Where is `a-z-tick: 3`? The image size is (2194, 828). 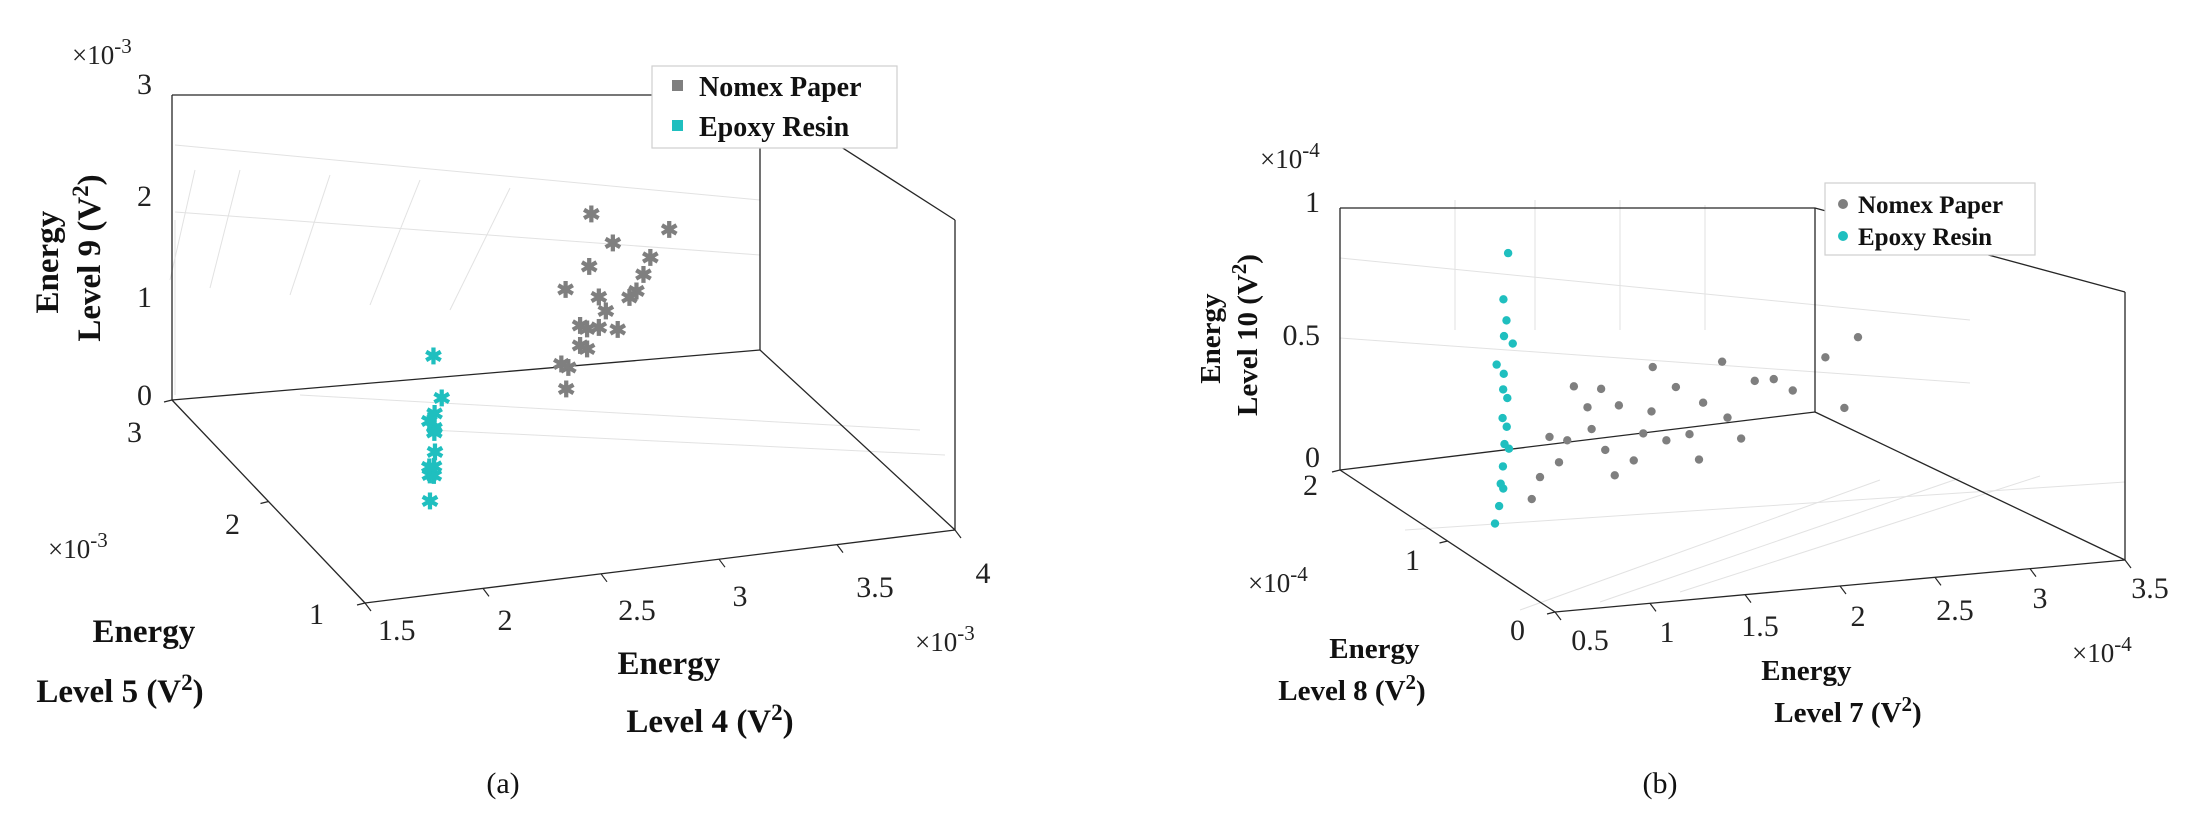
a-z-tick: 3 is located at coordinates (144, 84).